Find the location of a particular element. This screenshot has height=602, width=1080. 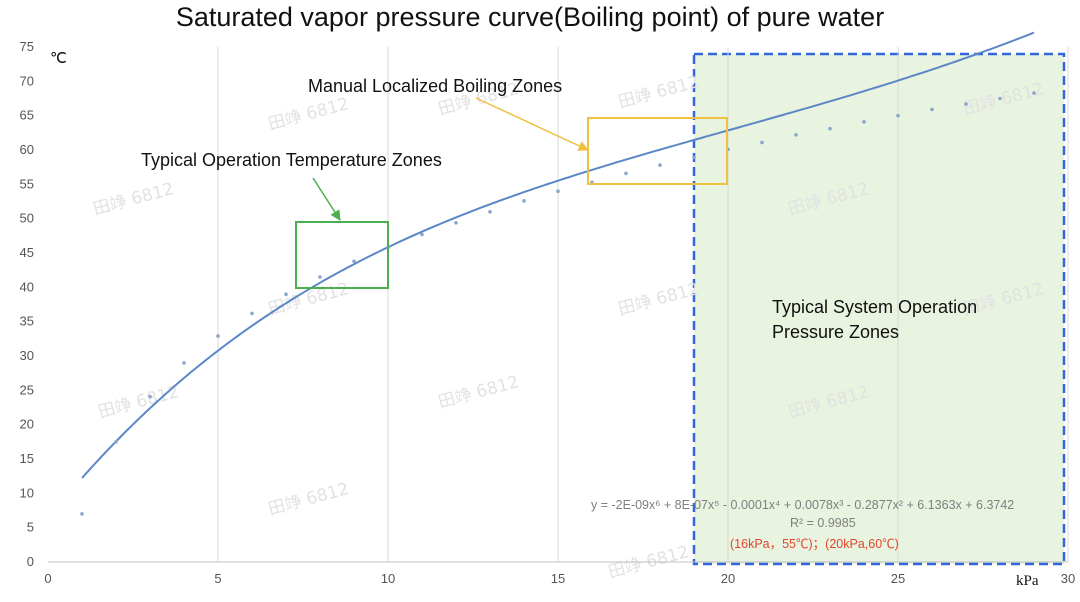

y-tick-label: 40 is located at coordinates (27, 286).